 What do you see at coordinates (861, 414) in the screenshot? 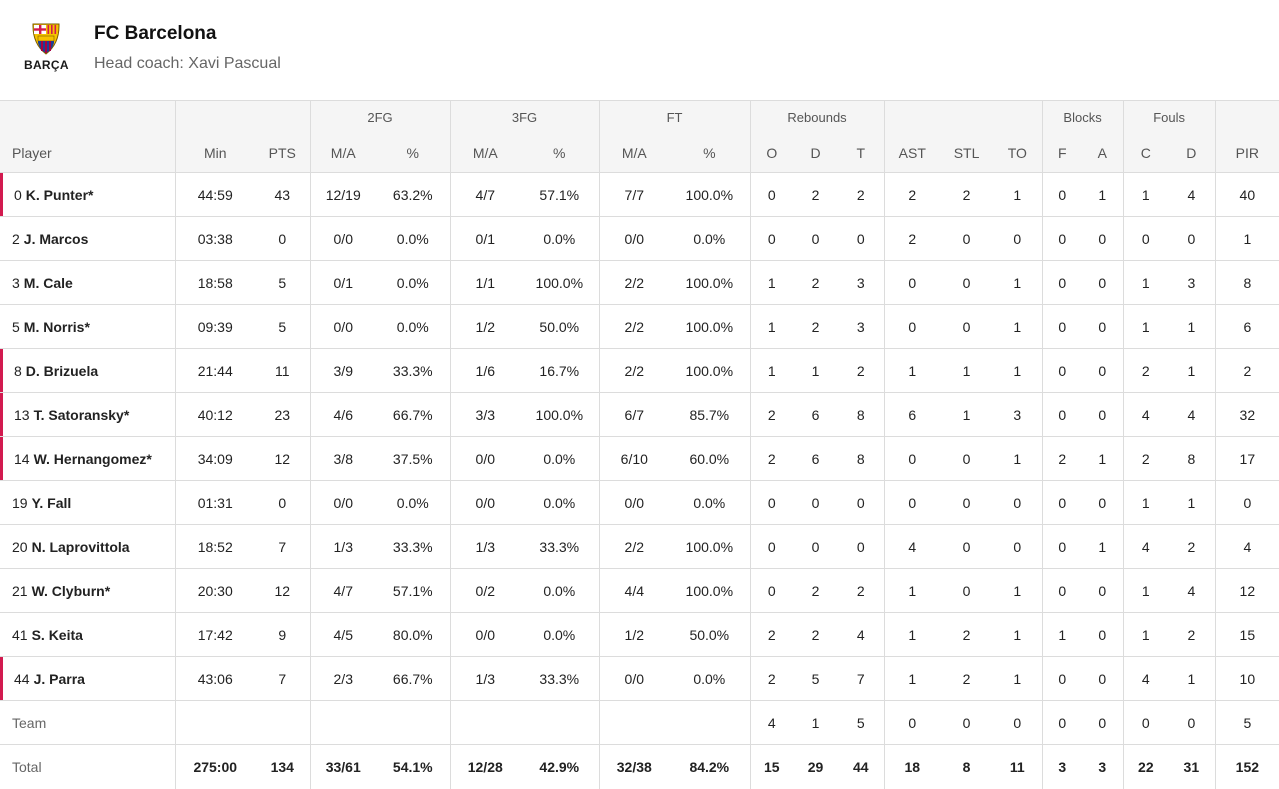
I see `cell-reb-t: 8` at bounding box center [861, 414].